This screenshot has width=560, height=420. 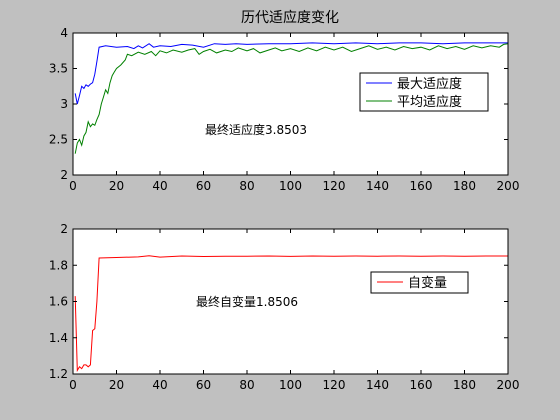 I want to click on figure-title: 历代适应度变化, so click(x=290, y=17).